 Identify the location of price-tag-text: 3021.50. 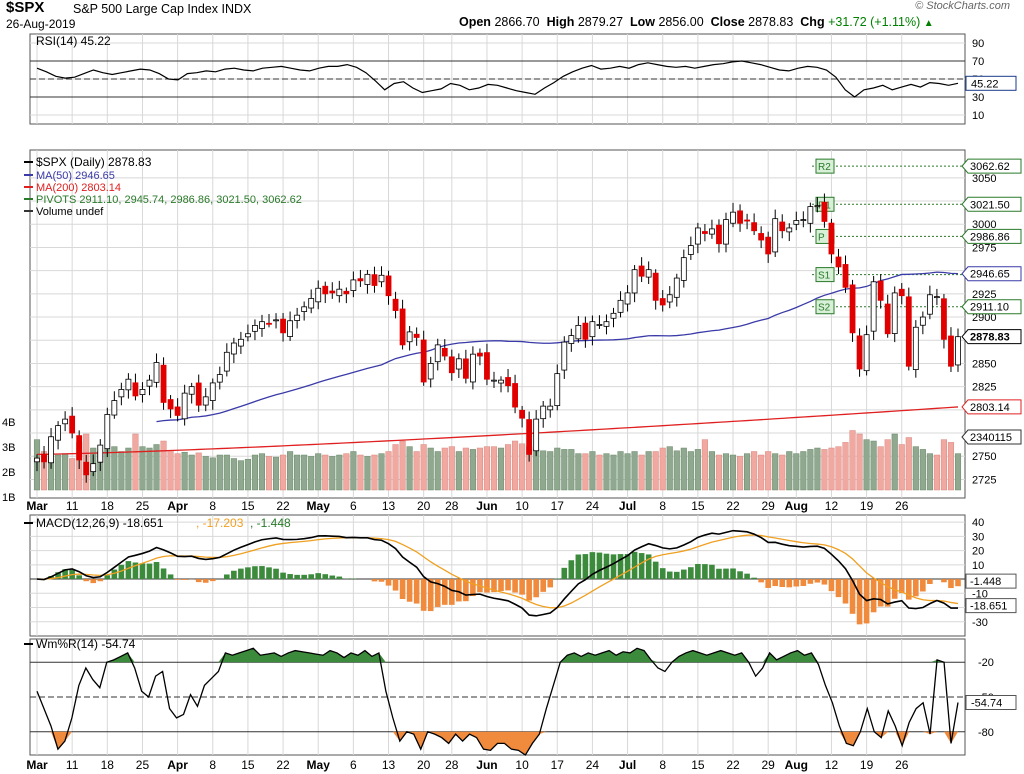
(990, 205).